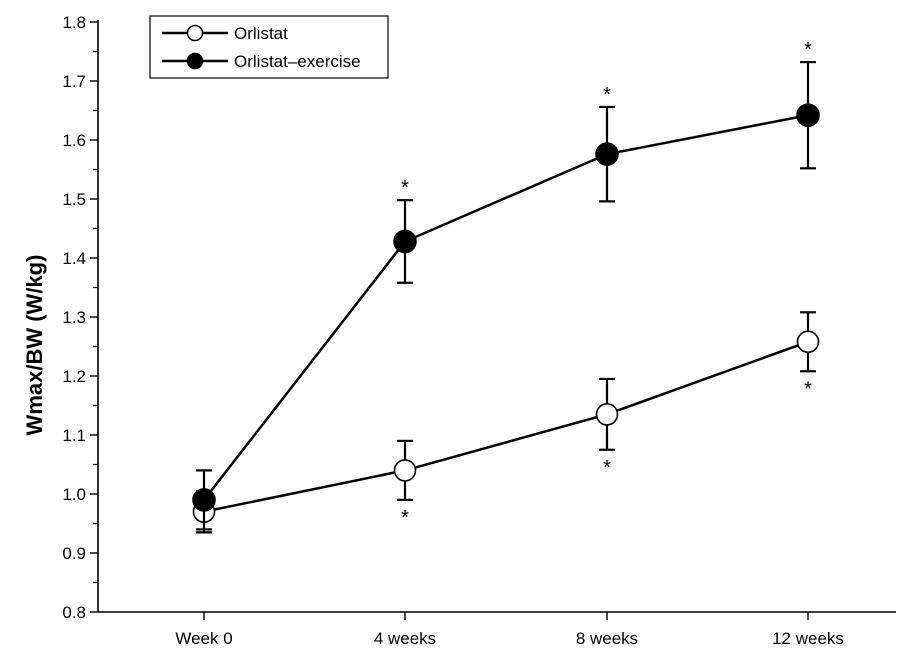  I want to click on y-tick-label: 1.4, so click(74, 258).